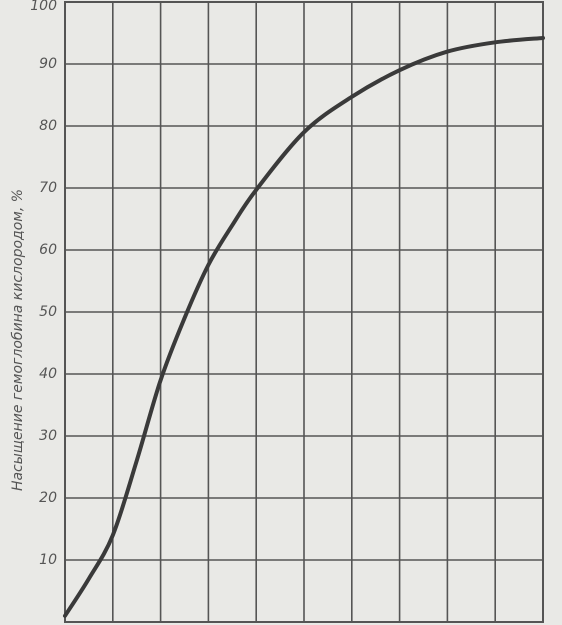 The image size is (562, 625). I want to click on y-tick-label: 30, so click(48, 436).